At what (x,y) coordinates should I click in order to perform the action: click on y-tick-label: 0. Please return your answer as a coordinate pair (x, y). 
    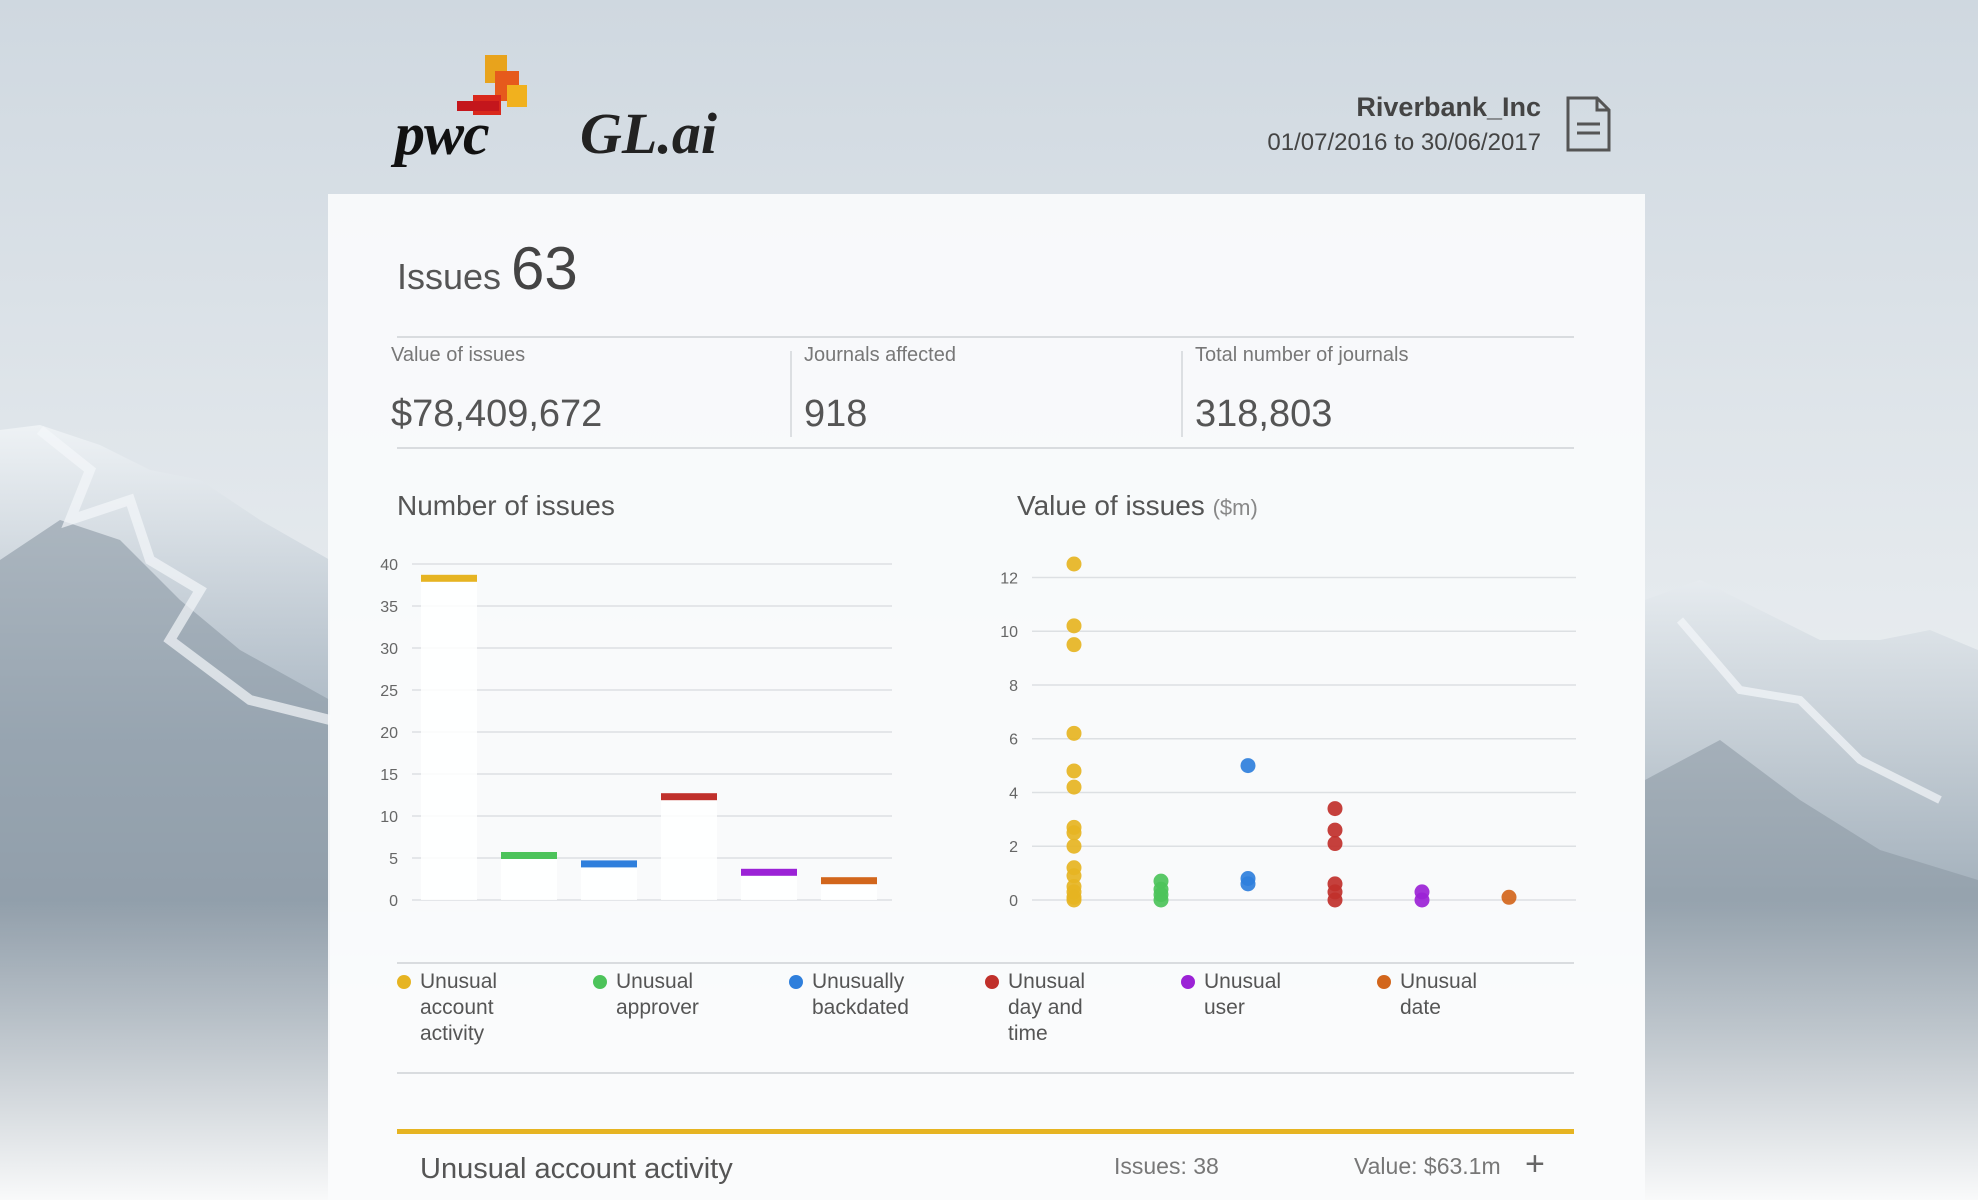
    Looking at the image, I should click on (1013, 901).